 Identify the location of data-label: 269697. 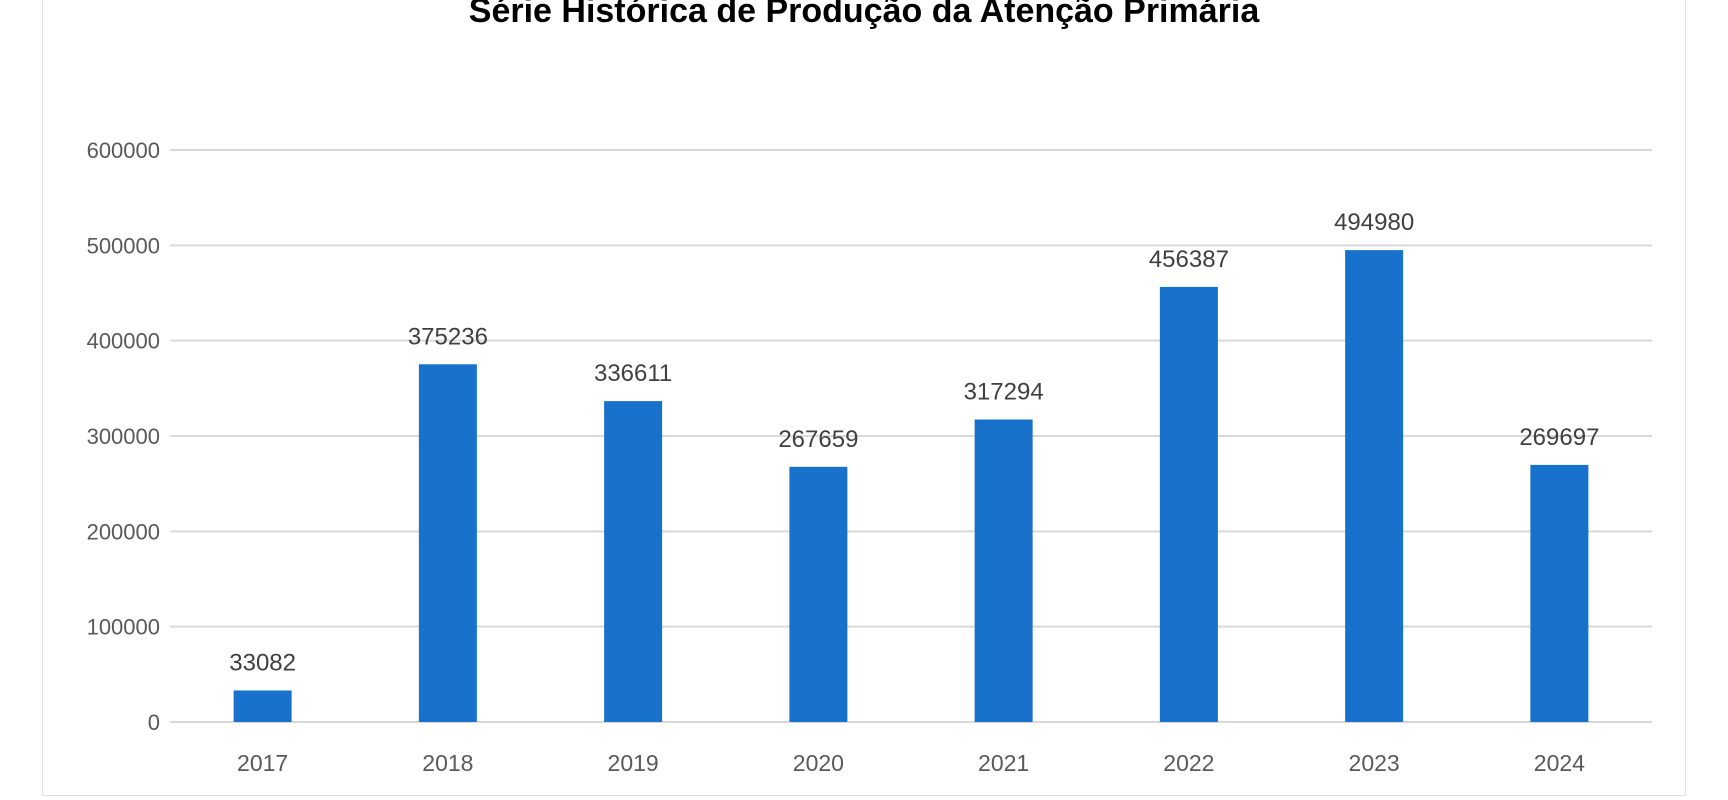
(1559, 437).